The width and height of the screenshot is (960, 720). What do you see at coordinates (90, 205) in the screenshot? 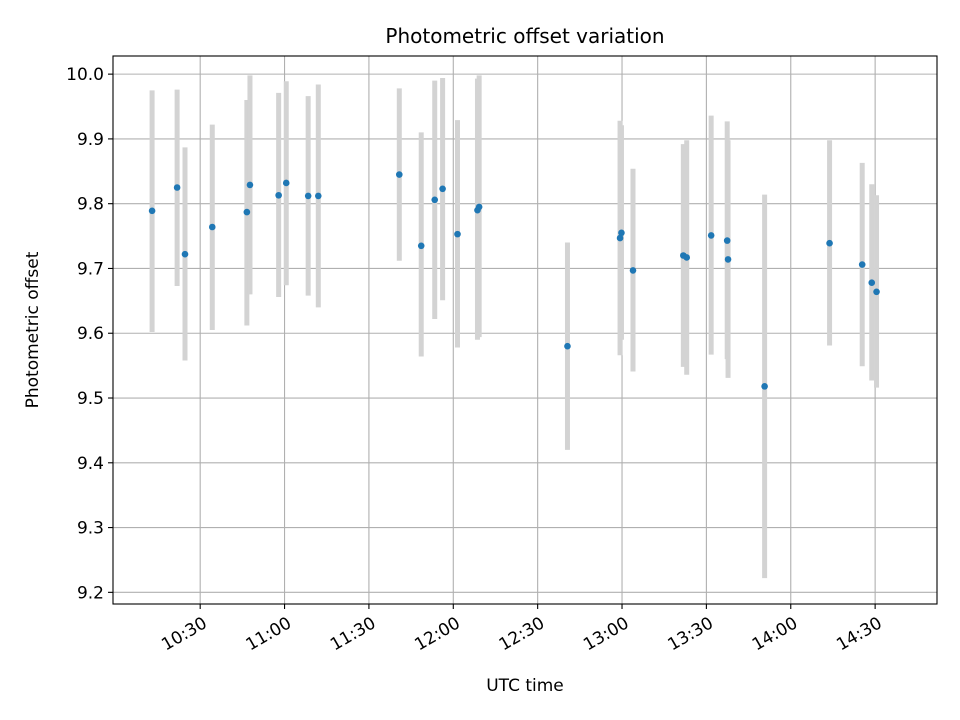
I see `y-tick-label: 9.8` at bounding box center [90, 205].